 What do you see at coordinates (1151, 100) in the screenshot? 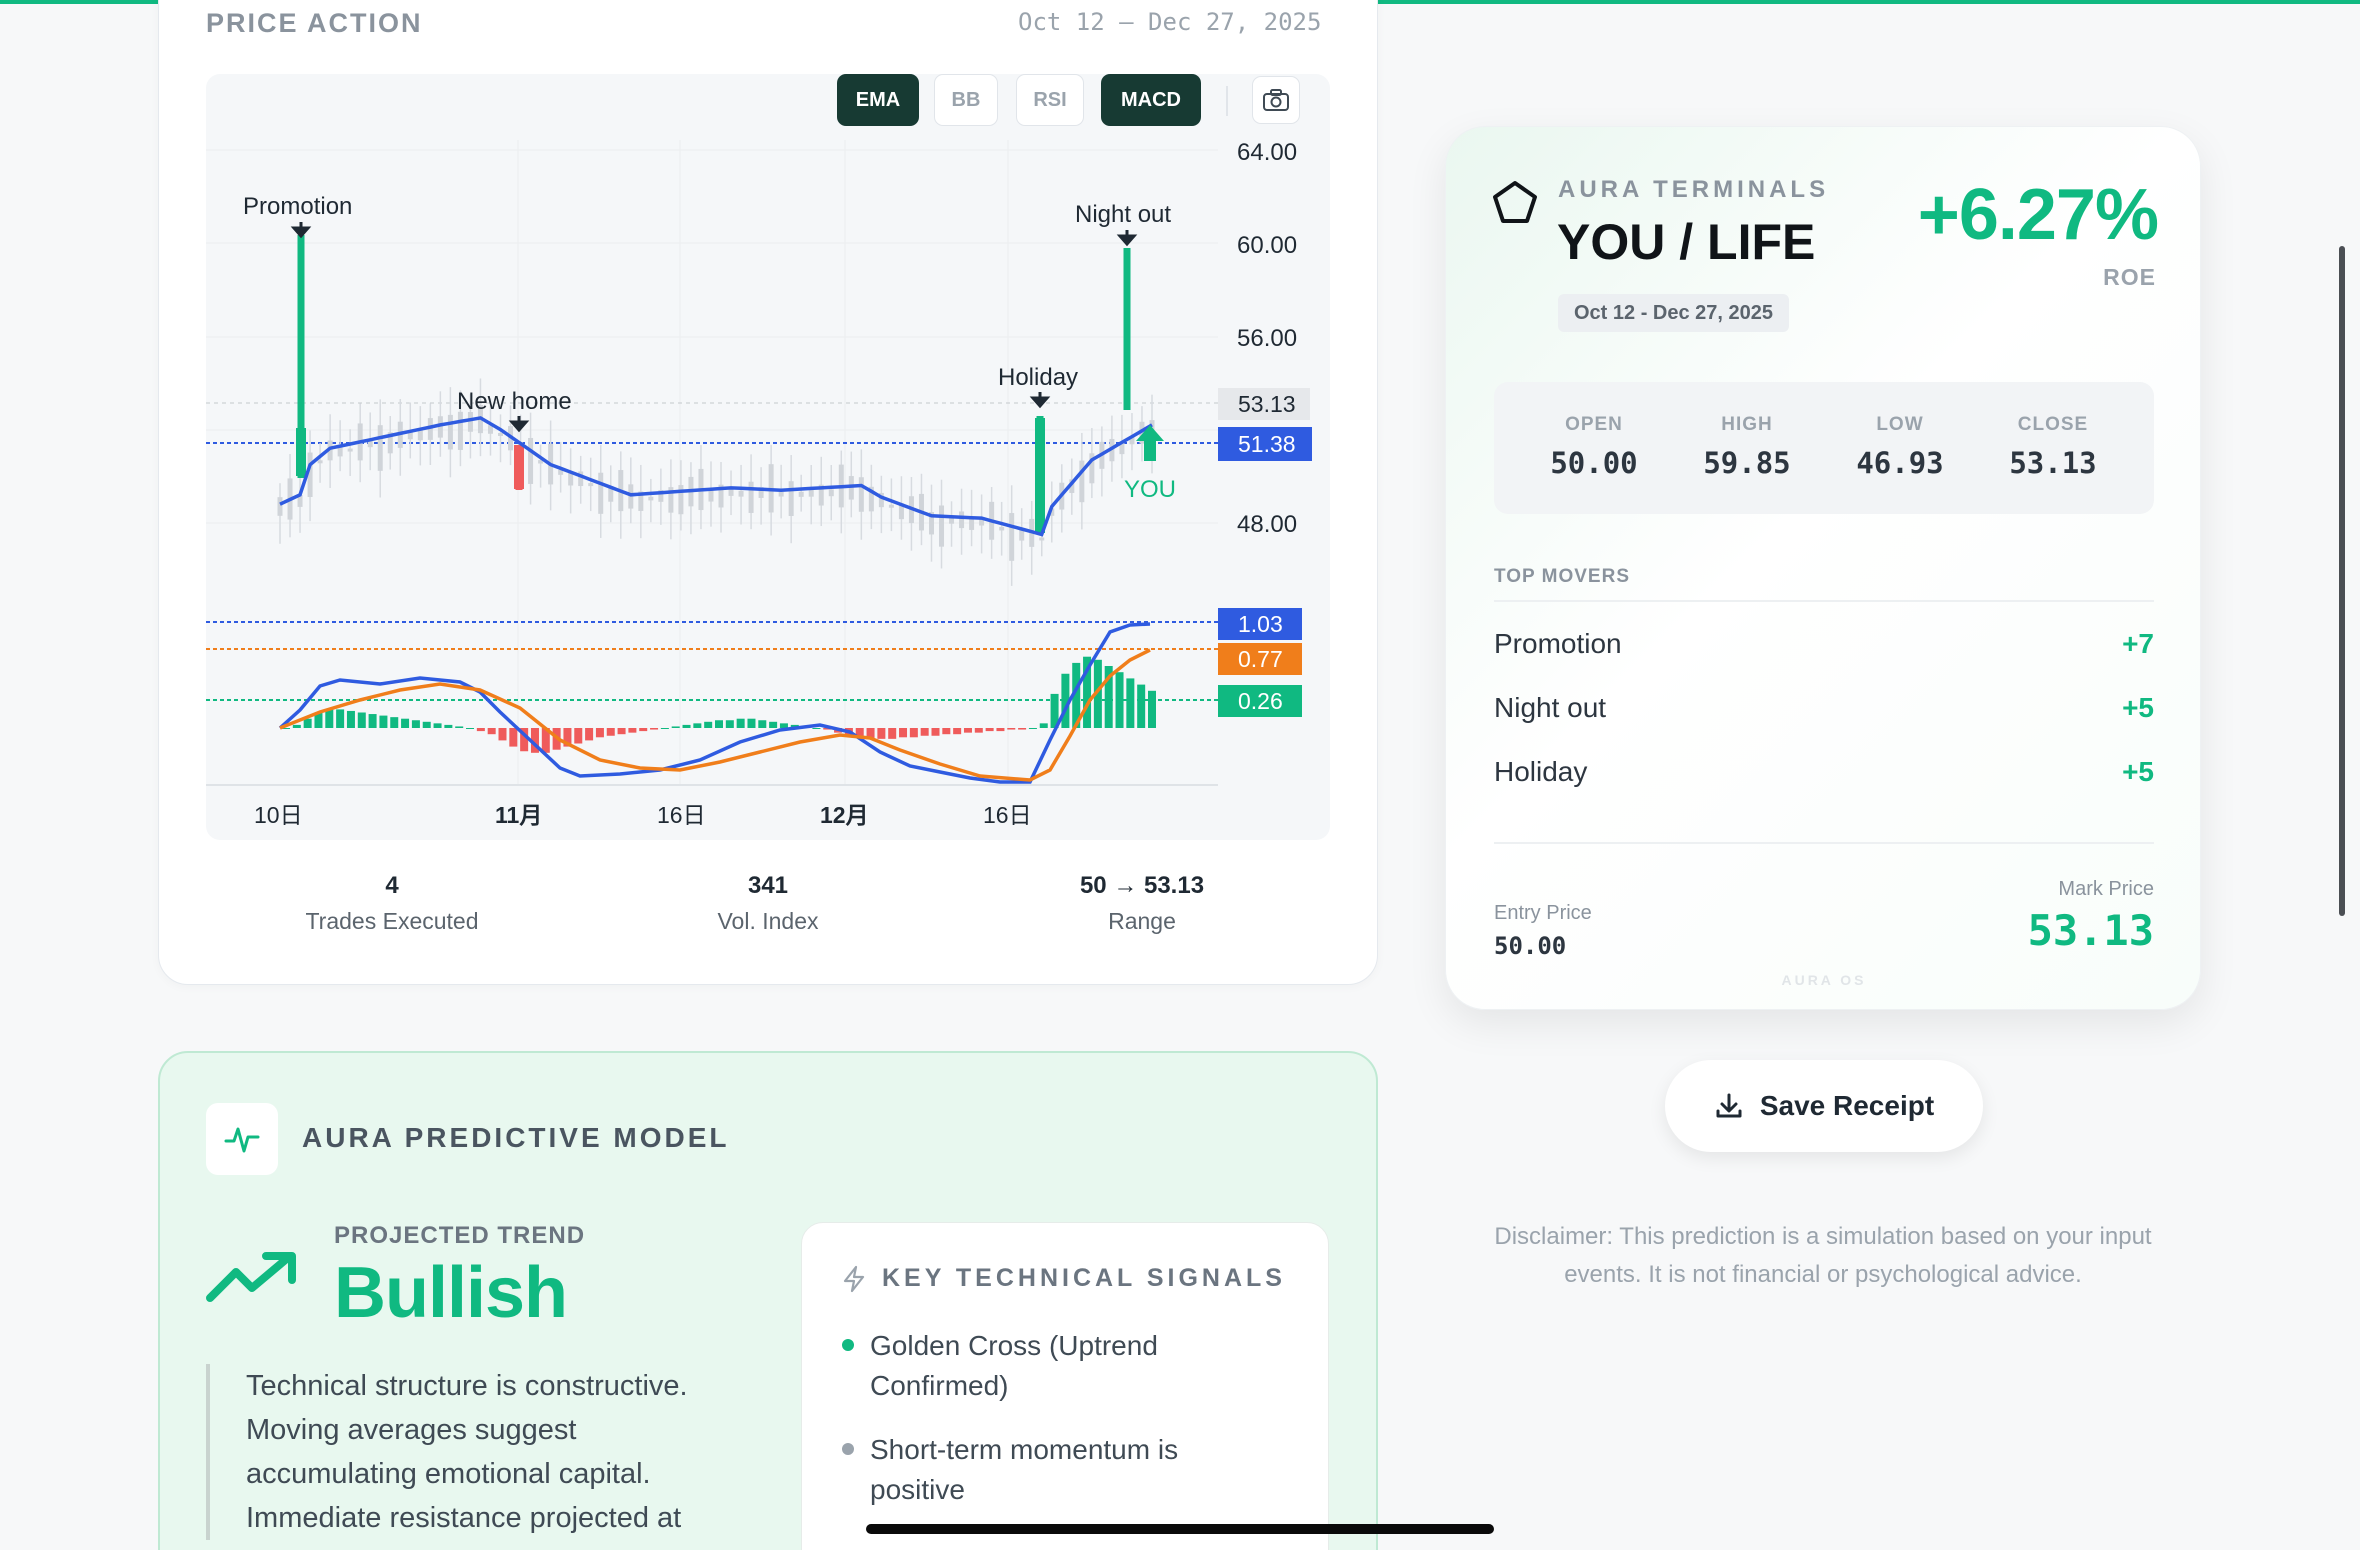
I see `macd-toggle: MACD` at bounding box center [1151, 100].